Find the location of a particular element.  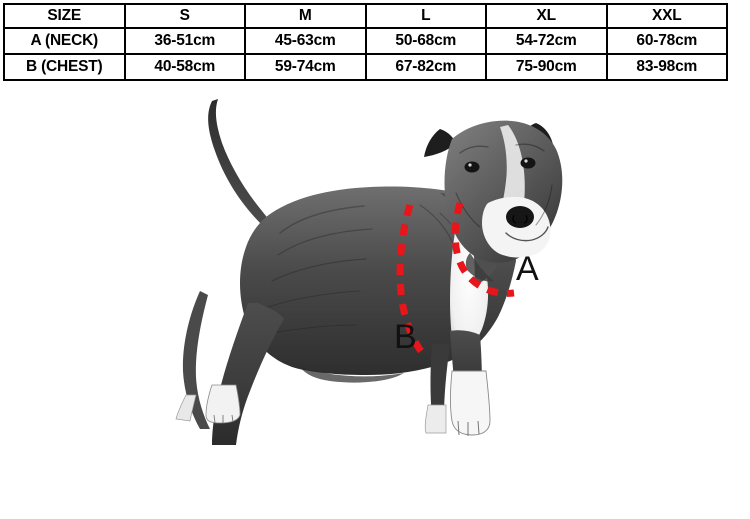

cell-neck-xxl: 60-78cm is located at coordinates (666, 41).